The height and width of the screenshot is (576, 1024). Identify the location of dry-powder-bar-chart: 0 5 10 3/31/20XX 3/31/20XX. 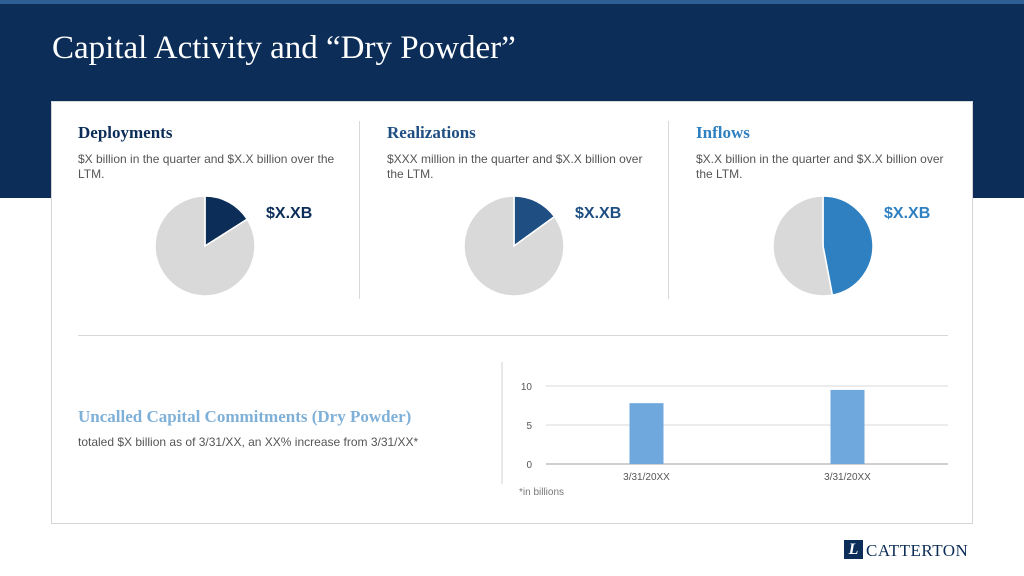
(724, 423).